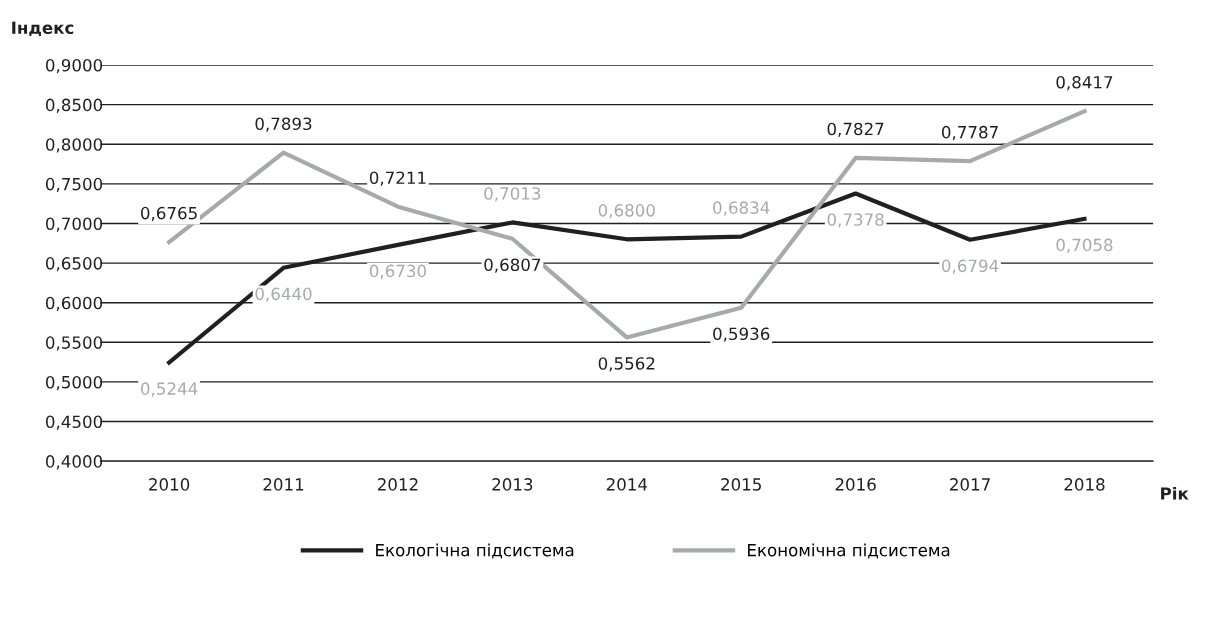 The image size is (1210, 619). Describe the element at coordinates (855, 220) in the screenshot. I see `data-label: 0,7378` at that location.